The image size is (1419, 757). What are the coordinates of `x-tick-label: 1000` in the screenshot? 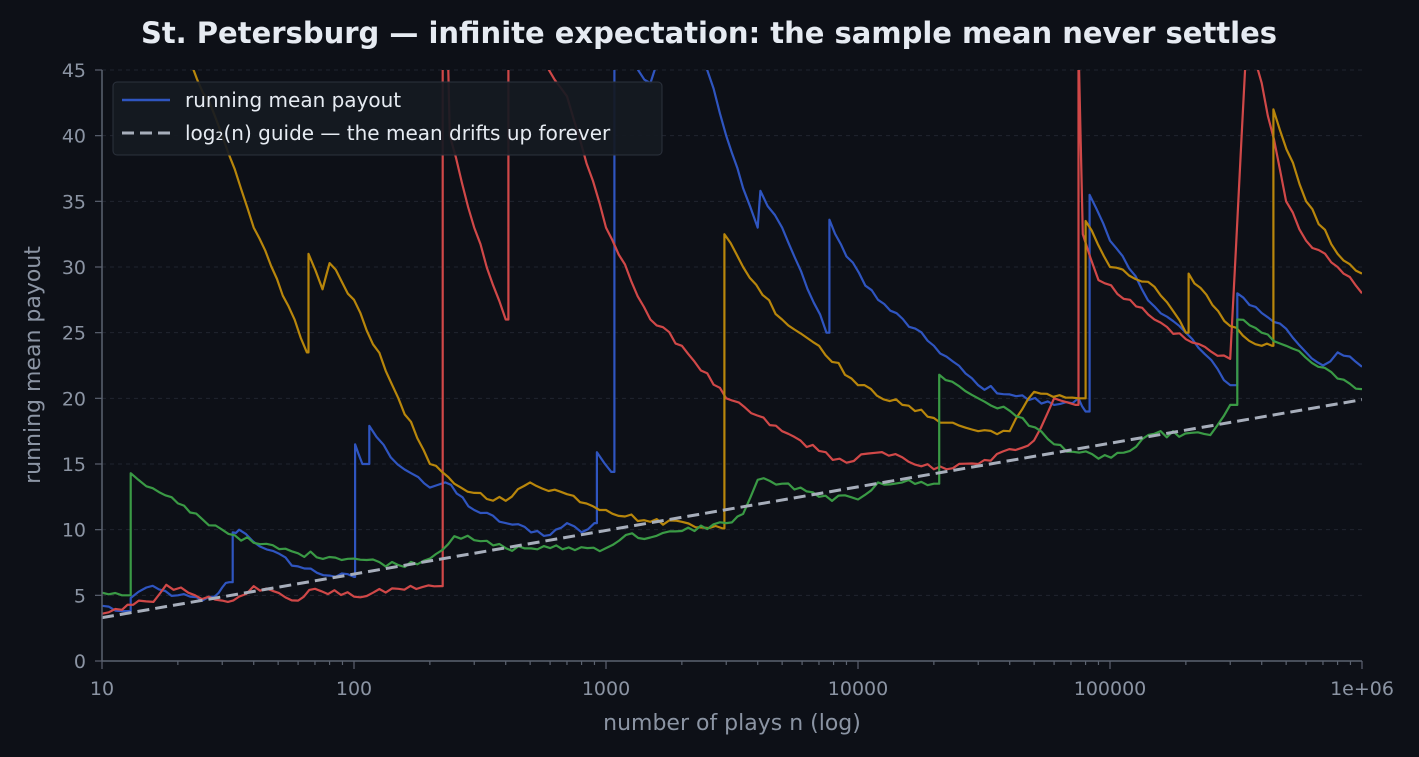 It's located at (606, 689).